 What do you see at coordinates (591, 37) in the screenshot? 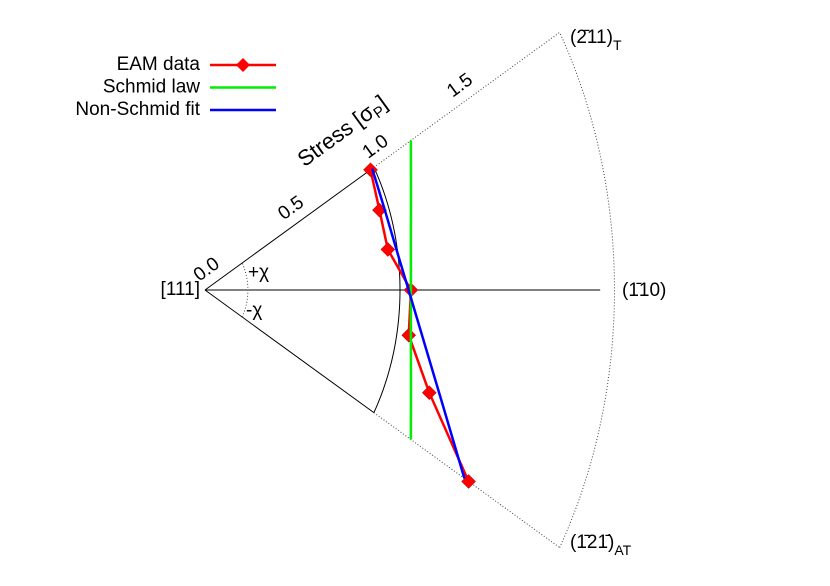
I see `direction-text: (2̄11)` at bounding box center [591, 37].